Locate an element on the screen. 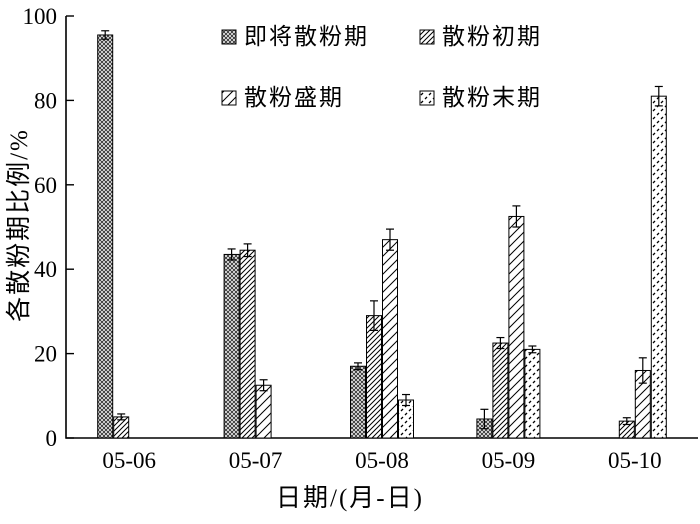 This screenshot has width=700, height=524. bar-散粉盛期-05-09 is located at coordinates (516, 327).